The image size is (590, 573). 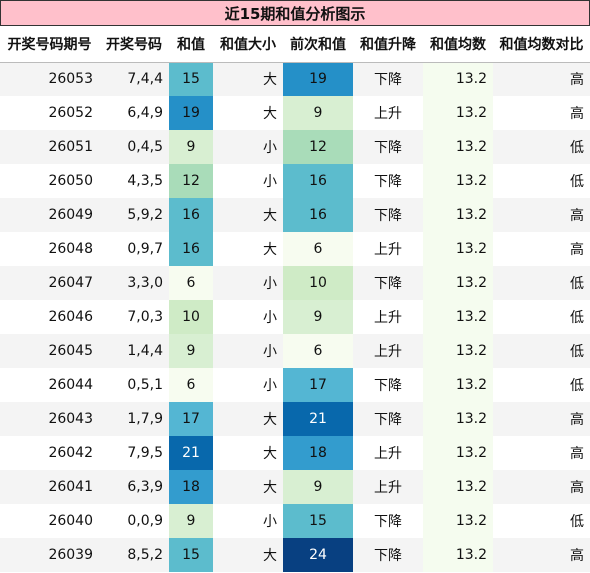 I want to click on cell-prev-sum: 10, so click(x=318, y=283).